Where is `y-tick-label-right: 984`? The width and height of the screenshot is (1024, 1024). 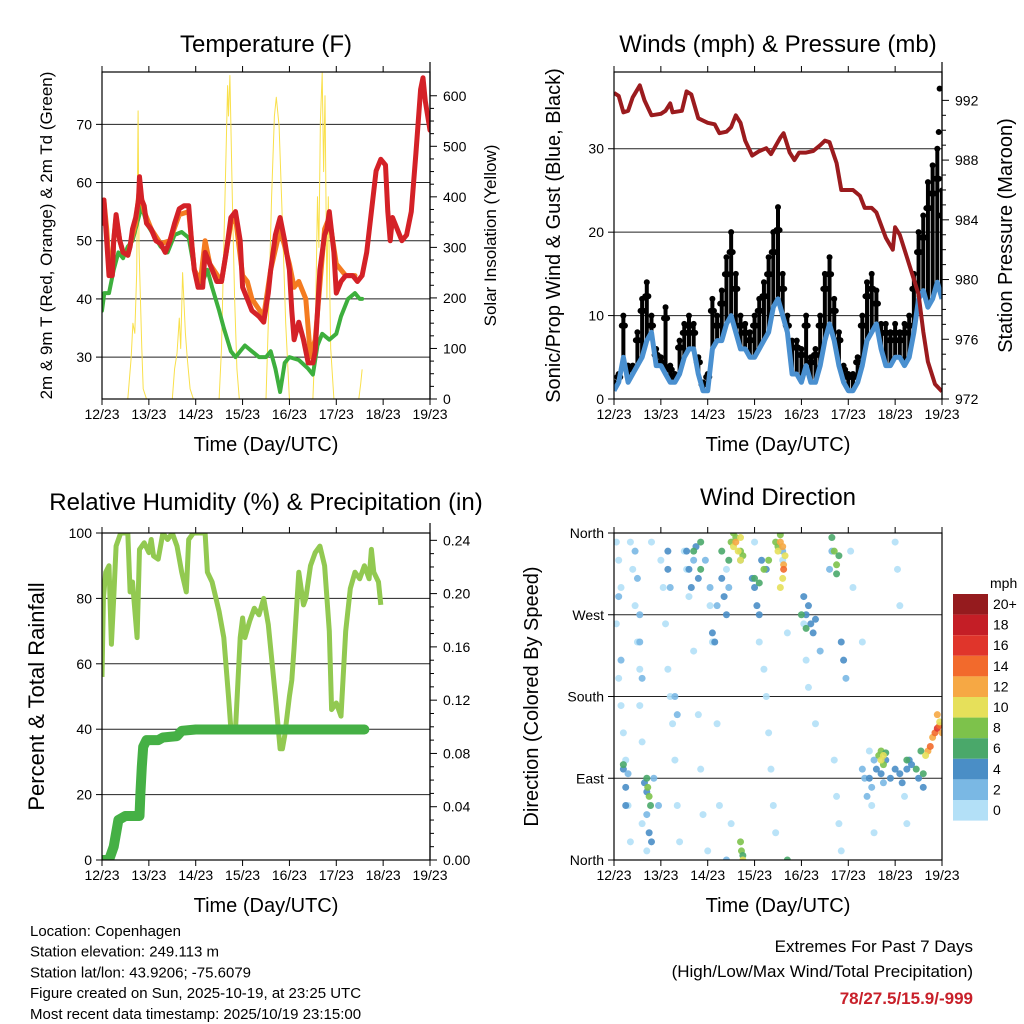 y-tick-label-right: 984 is located at coordinates (967, 220).